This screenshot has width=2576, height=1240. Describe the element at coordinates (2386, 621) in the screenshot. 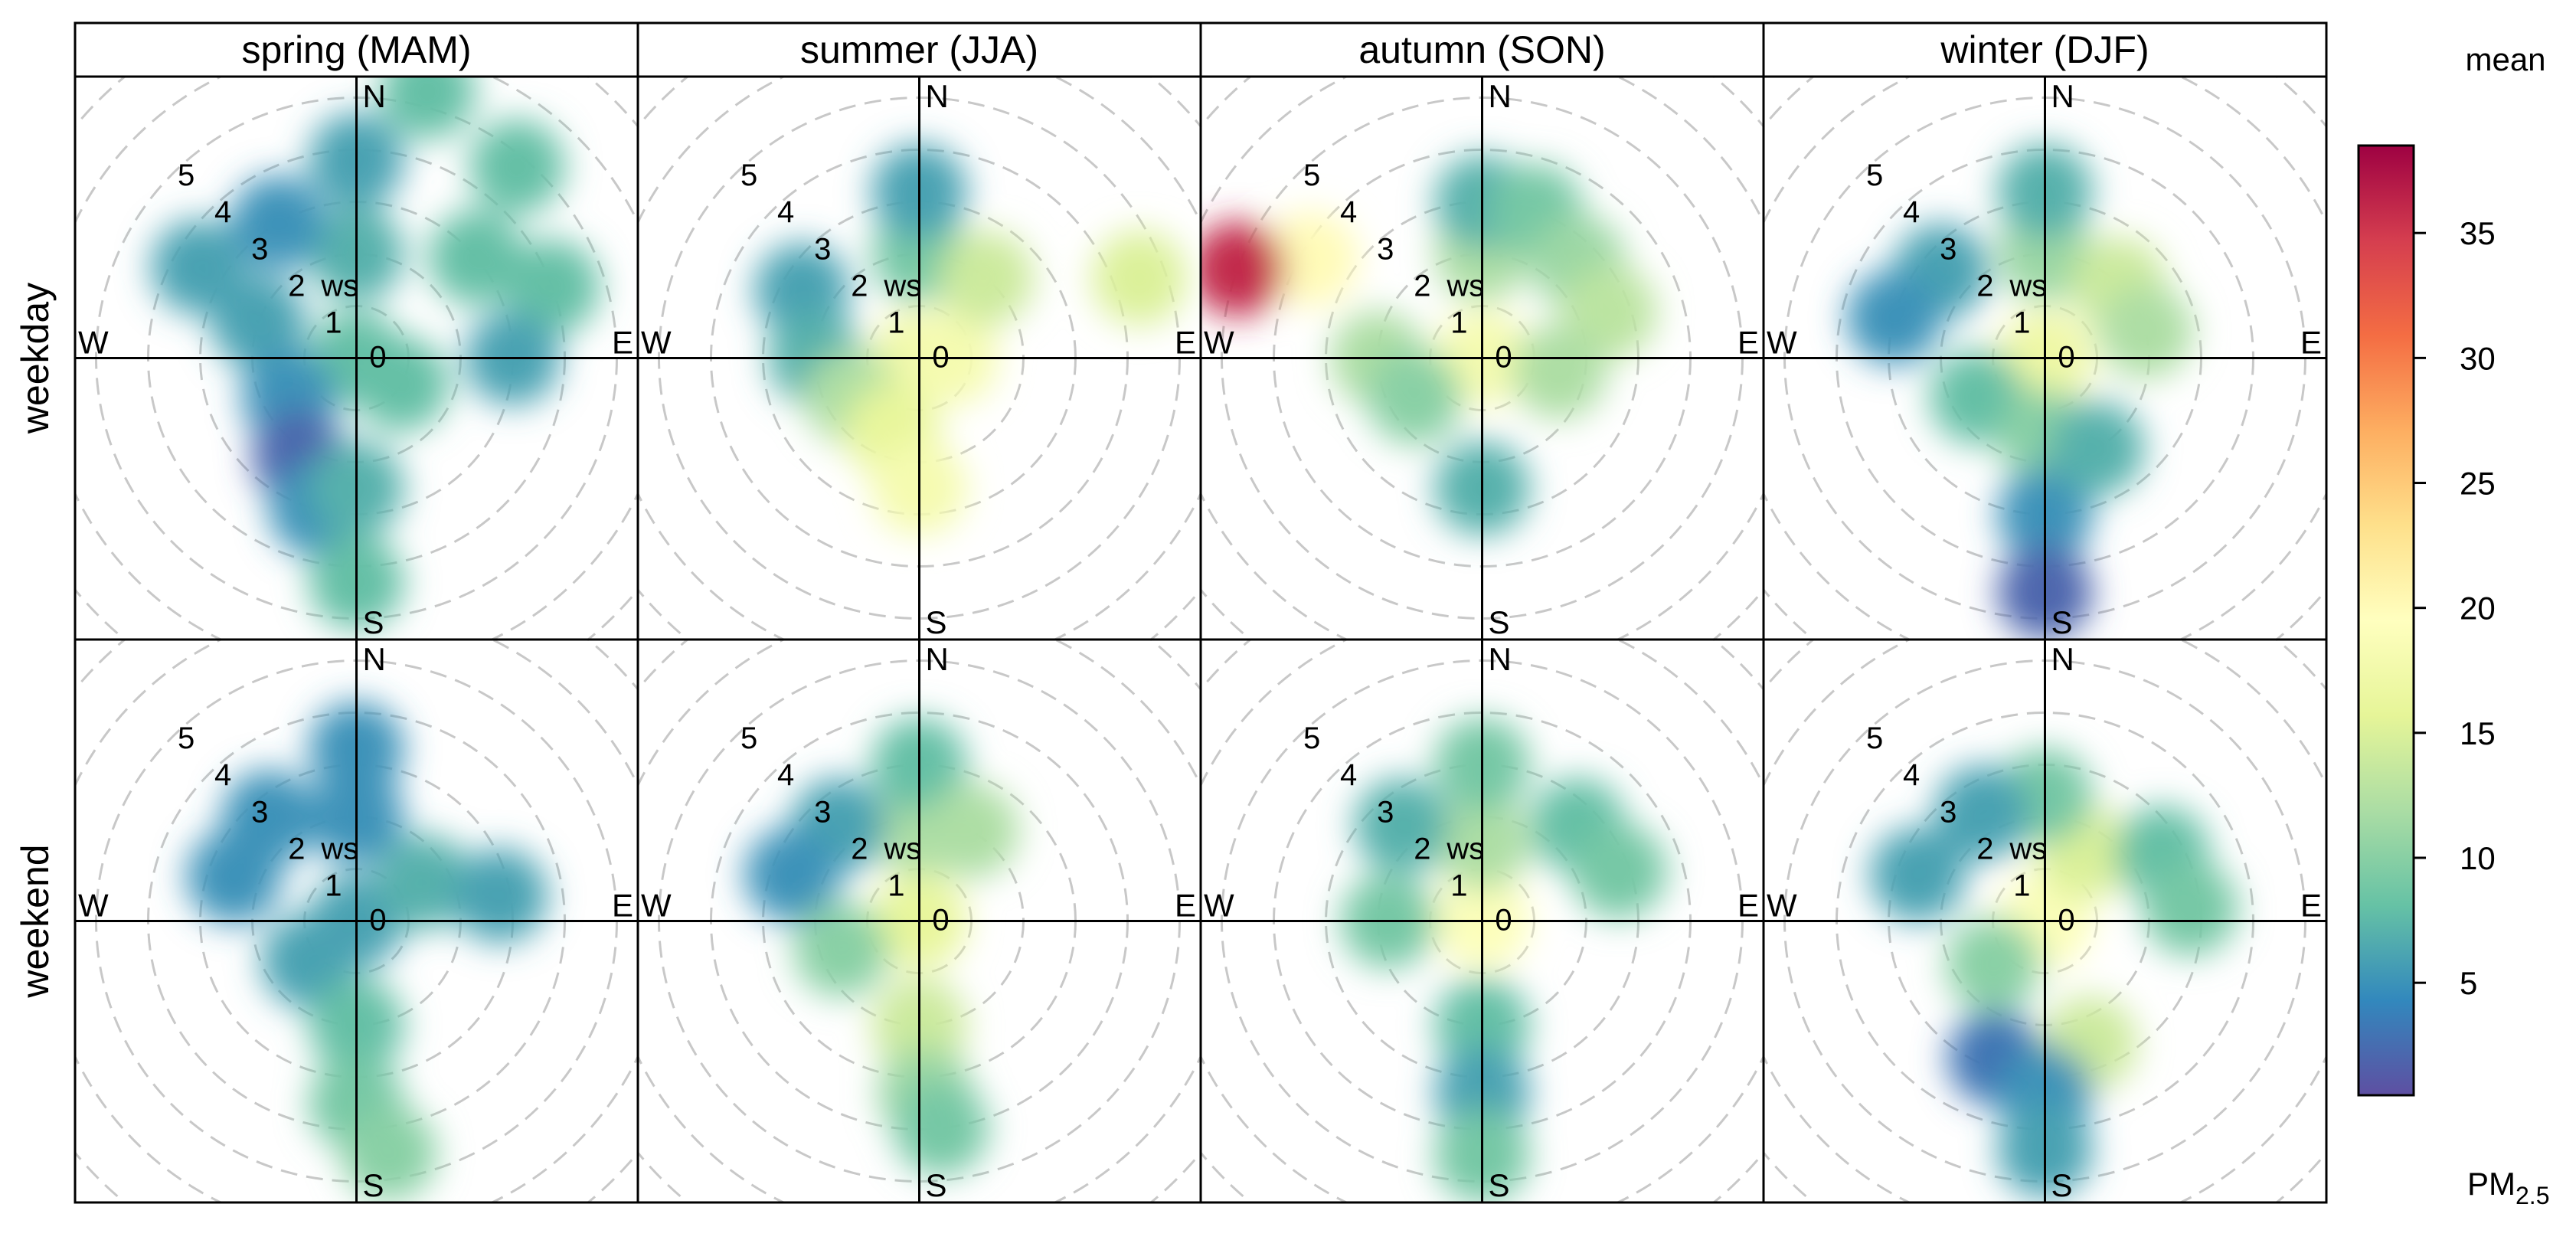

I see `colorbar-ramp` at that location.